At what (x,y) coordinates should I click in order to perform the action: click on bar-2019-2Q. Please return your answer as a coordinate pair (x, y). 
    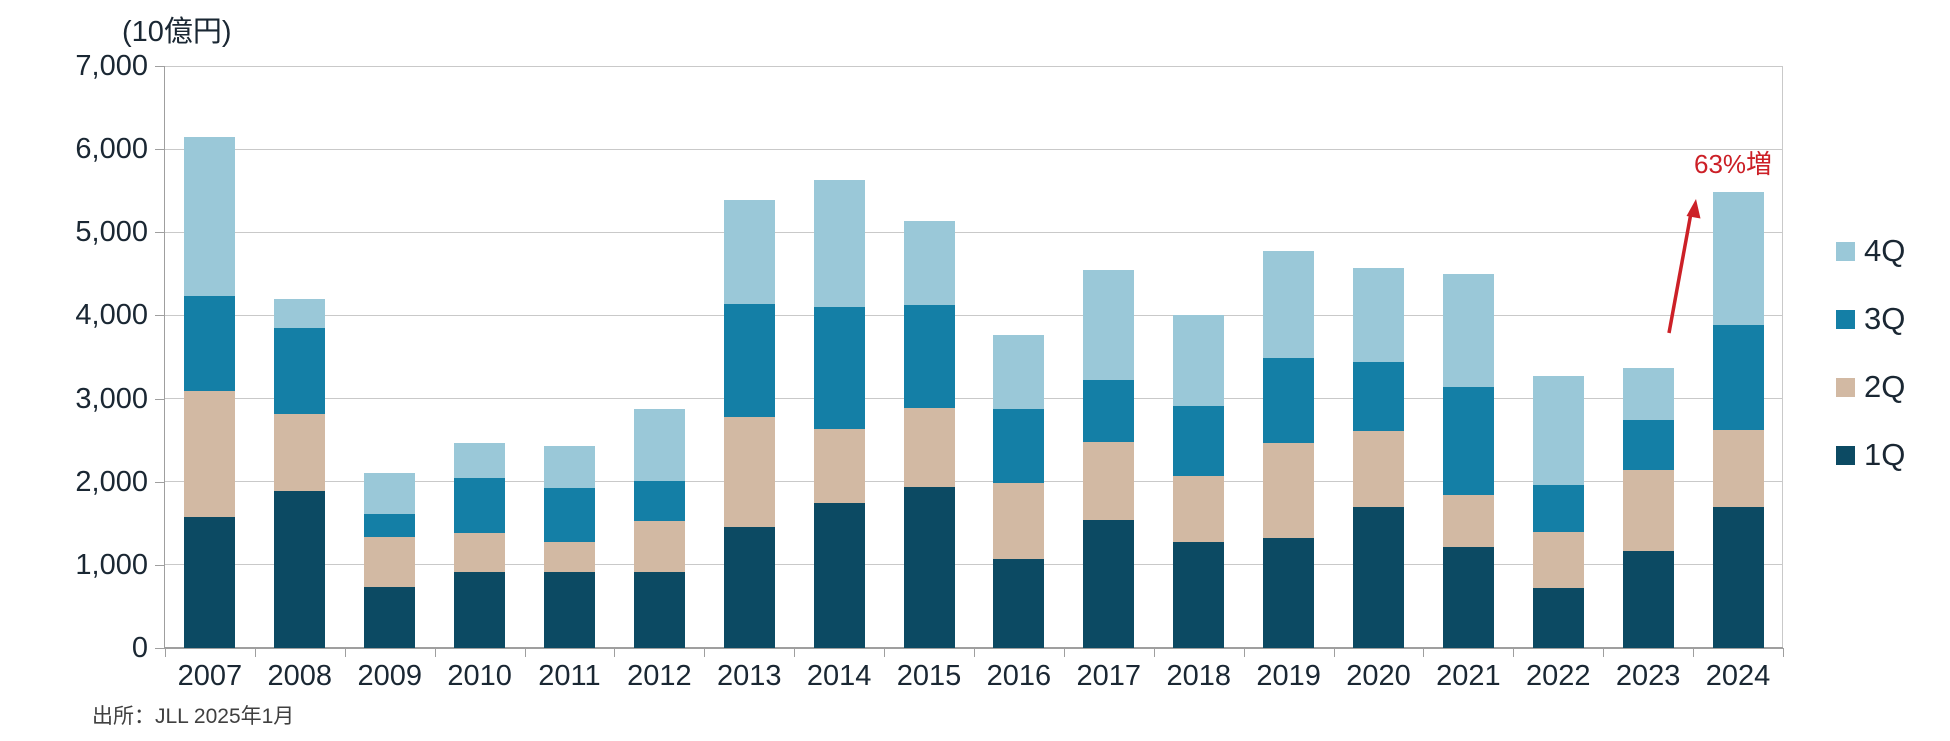
    Looking at the image, I should click on (1289, 491).